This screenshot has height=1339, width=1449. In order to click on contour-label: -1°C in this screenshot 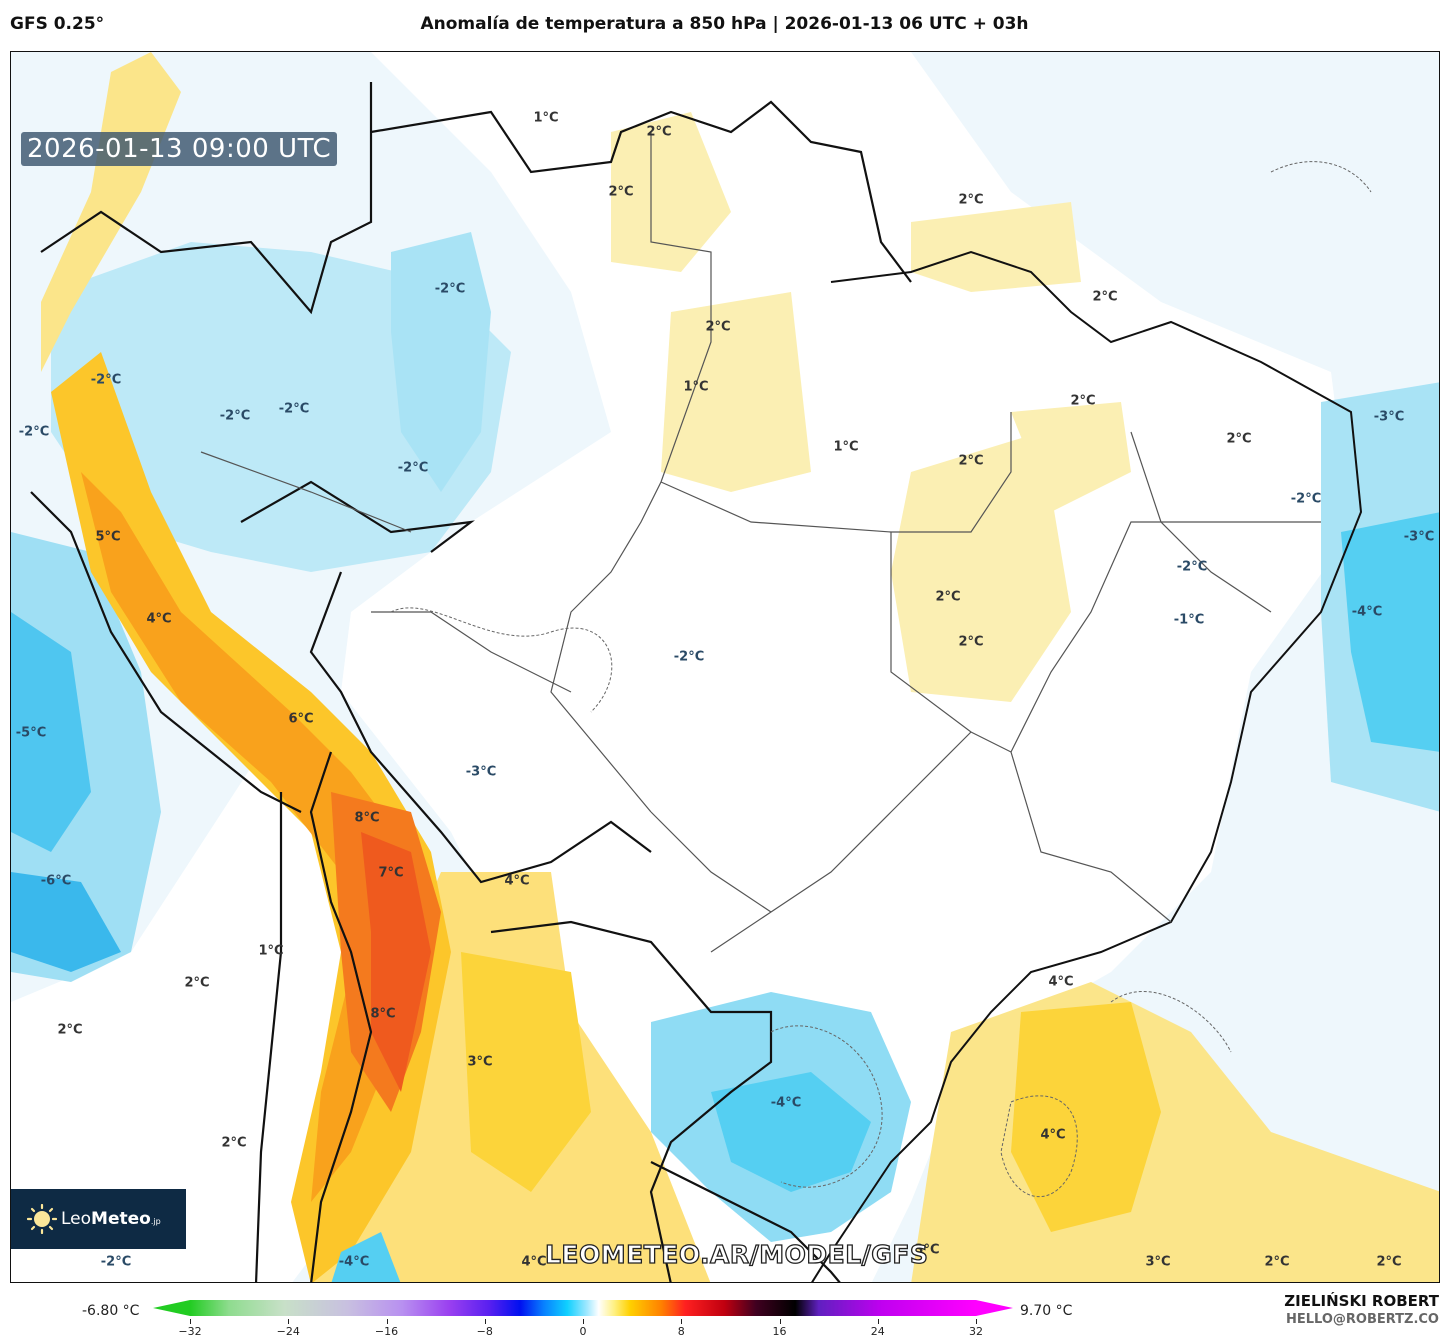, I will do `click(1189, 620)`.